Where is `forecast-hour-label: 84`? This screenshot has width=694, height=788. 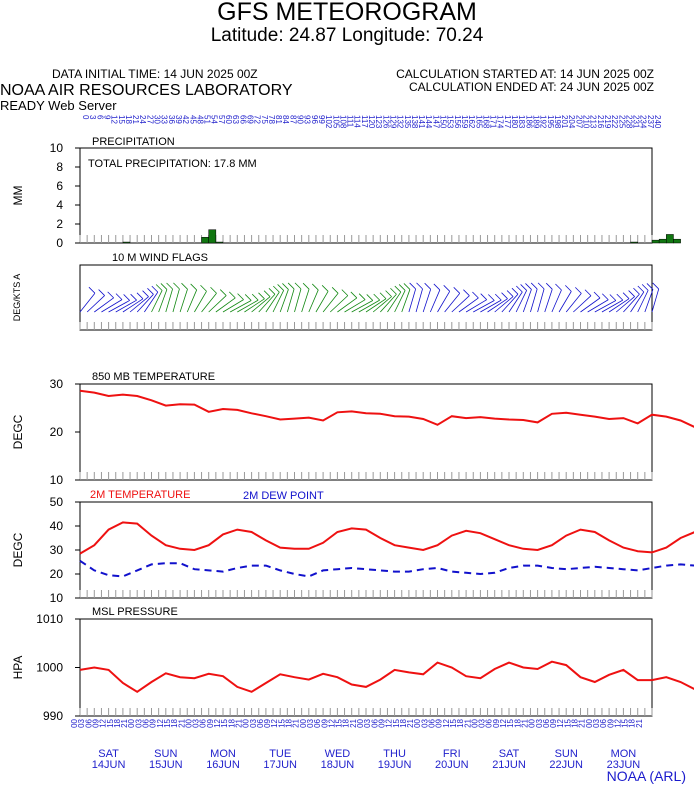
forecast-hour-label: 84 is located at coordinates (285, 119).